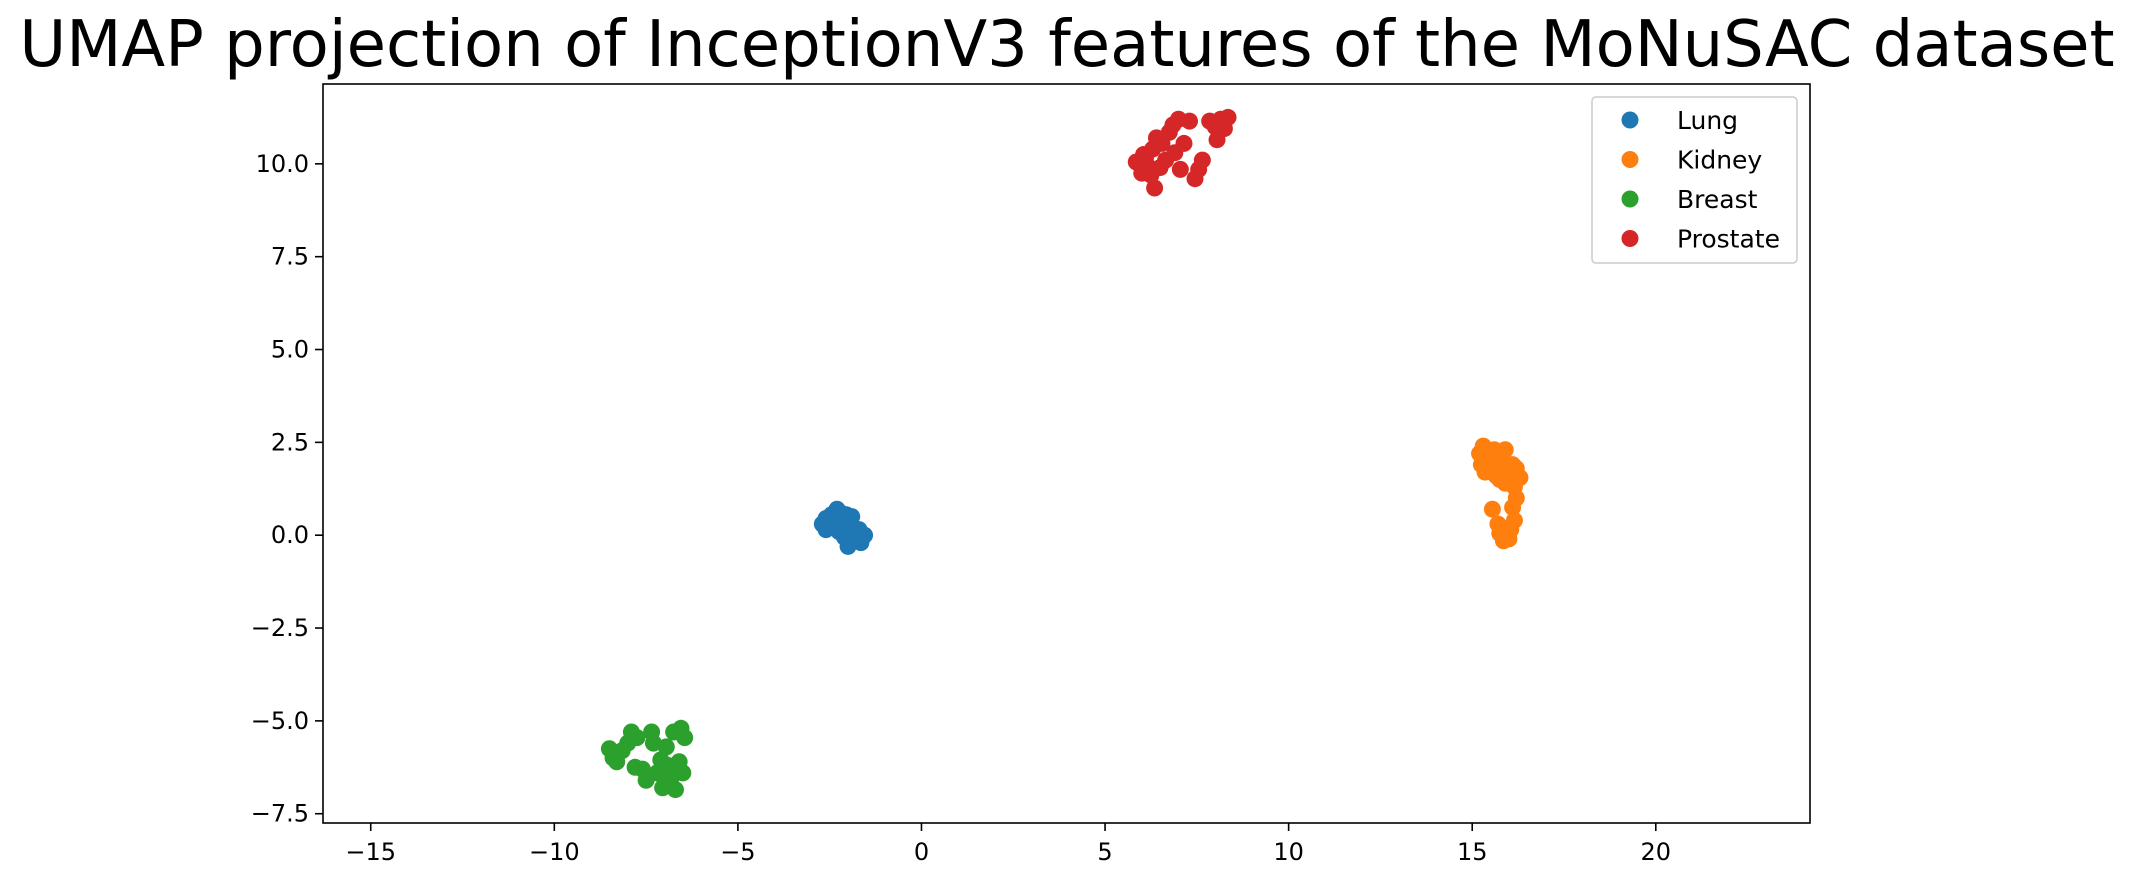 This screenshot has width=2134, height=887. I want to click on legend-marker-lung, so click(1630, 120).